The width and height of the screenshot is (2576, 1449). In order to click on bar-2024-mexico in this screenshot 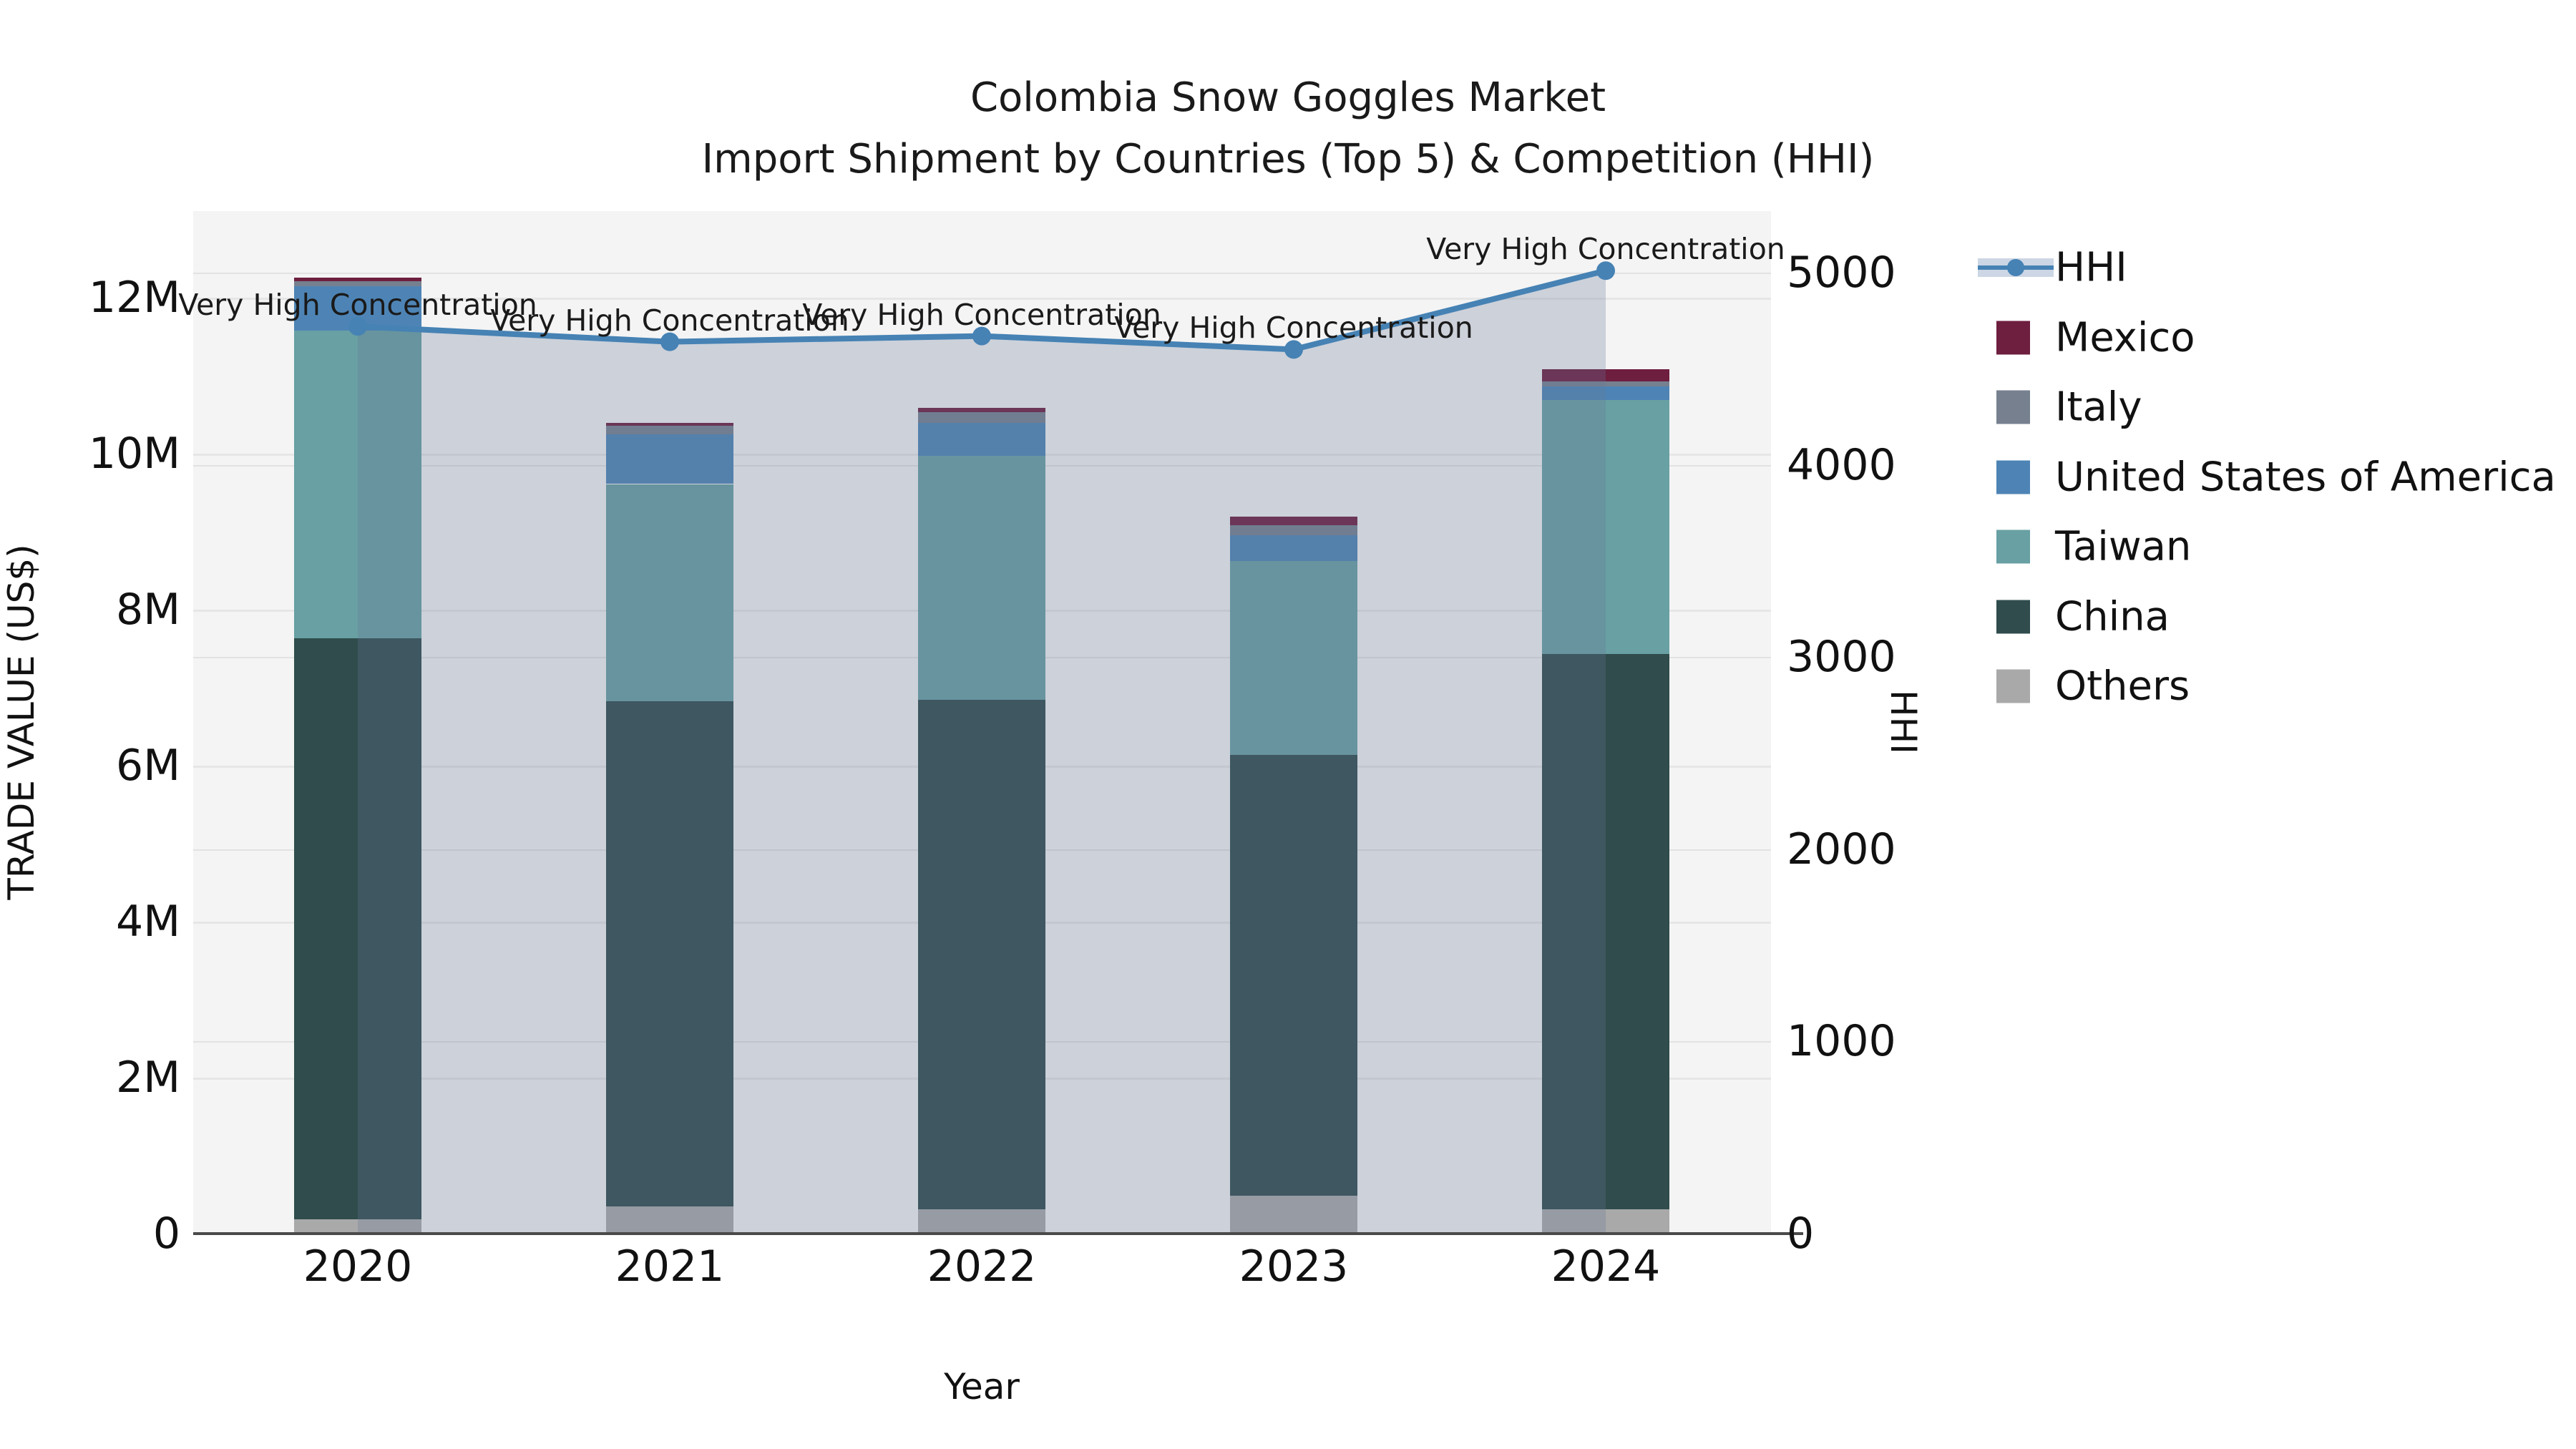, I will do `click(1605, 375)`.